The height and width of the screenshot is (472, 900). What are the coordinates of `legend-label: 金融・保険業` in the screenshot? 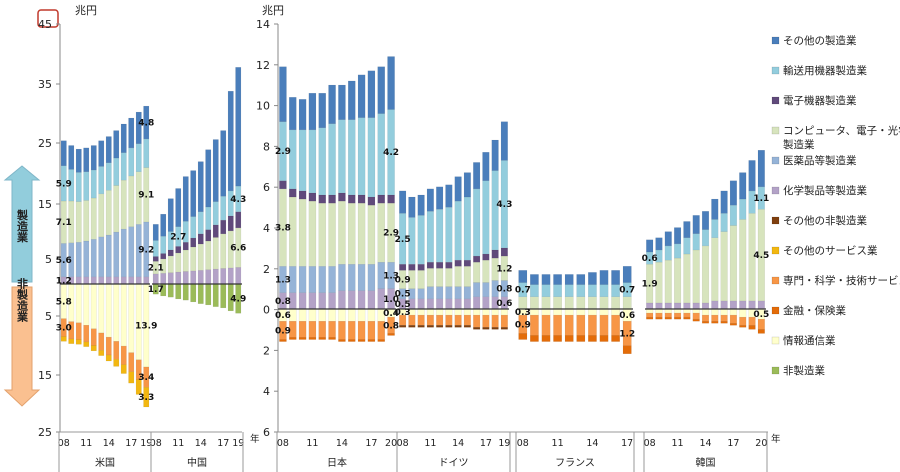 It's located at (814, 310).